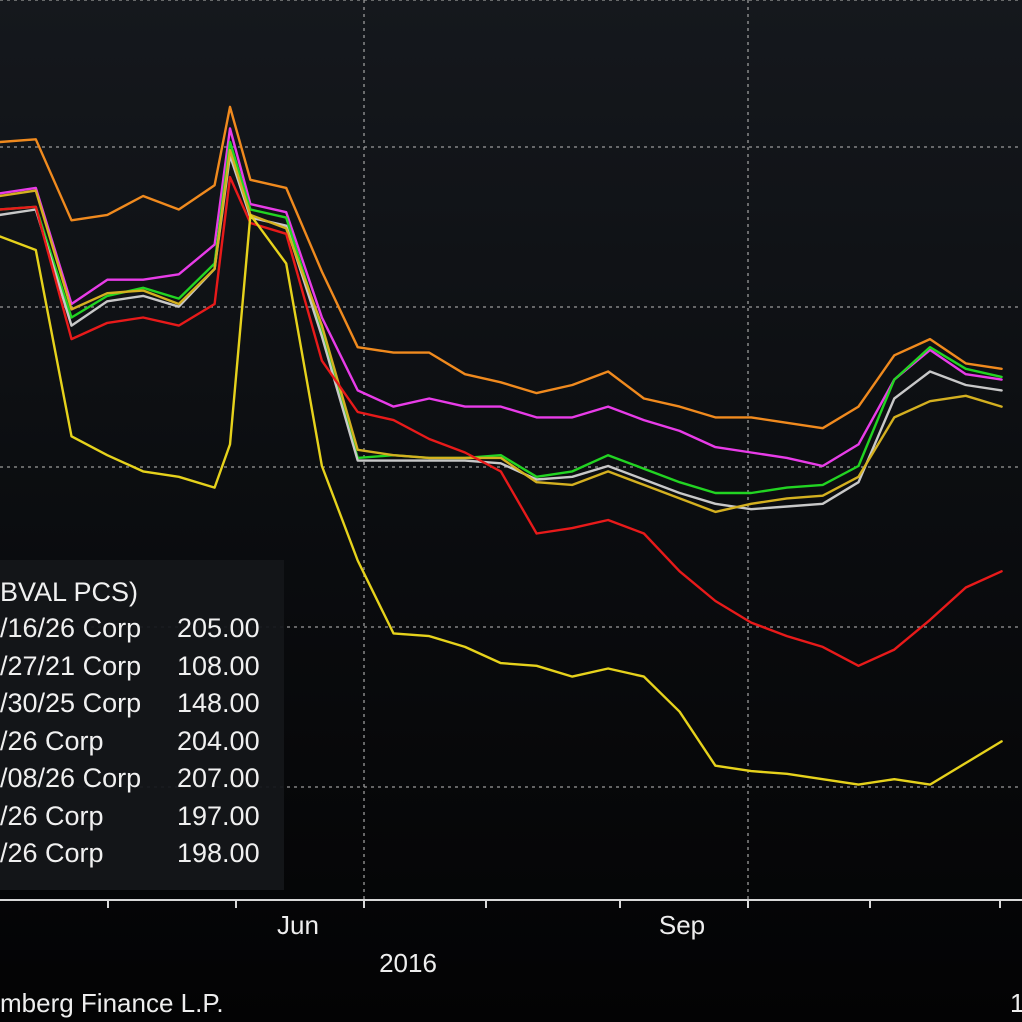 This screenshot has width=1022, height=1022. What do you see at coordinates (298, 925) in the screenshot?
I see `x-tick-label: Jun` at bounding box center [298, 925].